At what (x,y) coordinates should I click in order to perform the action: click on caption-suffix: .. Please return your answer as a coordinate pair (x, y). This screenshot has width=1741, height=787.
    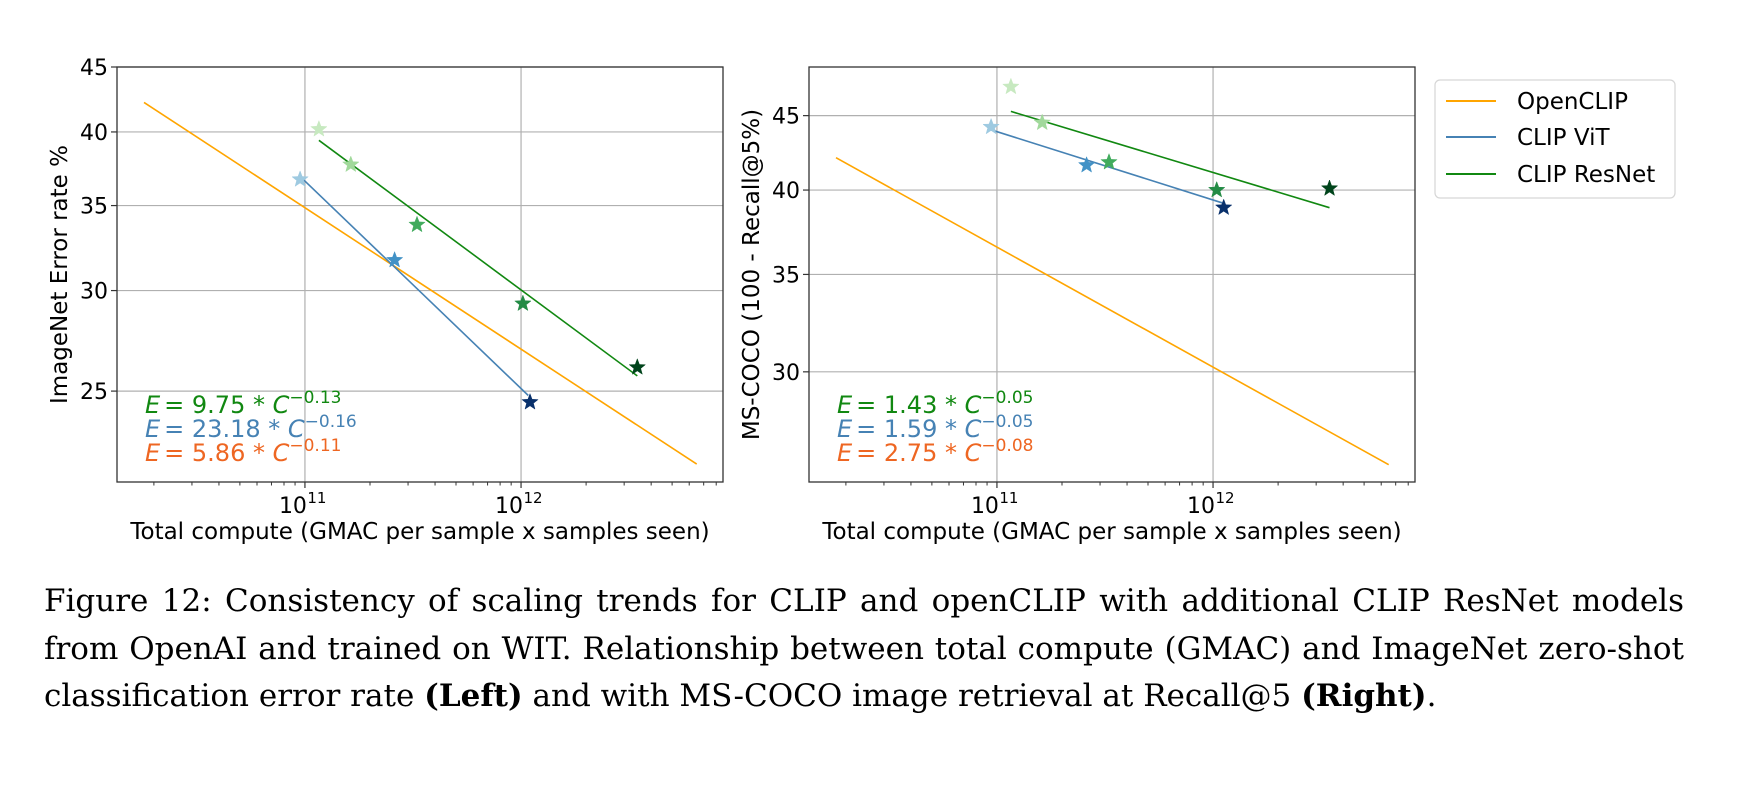
    Looking at the image, I should click on (1431, 696).